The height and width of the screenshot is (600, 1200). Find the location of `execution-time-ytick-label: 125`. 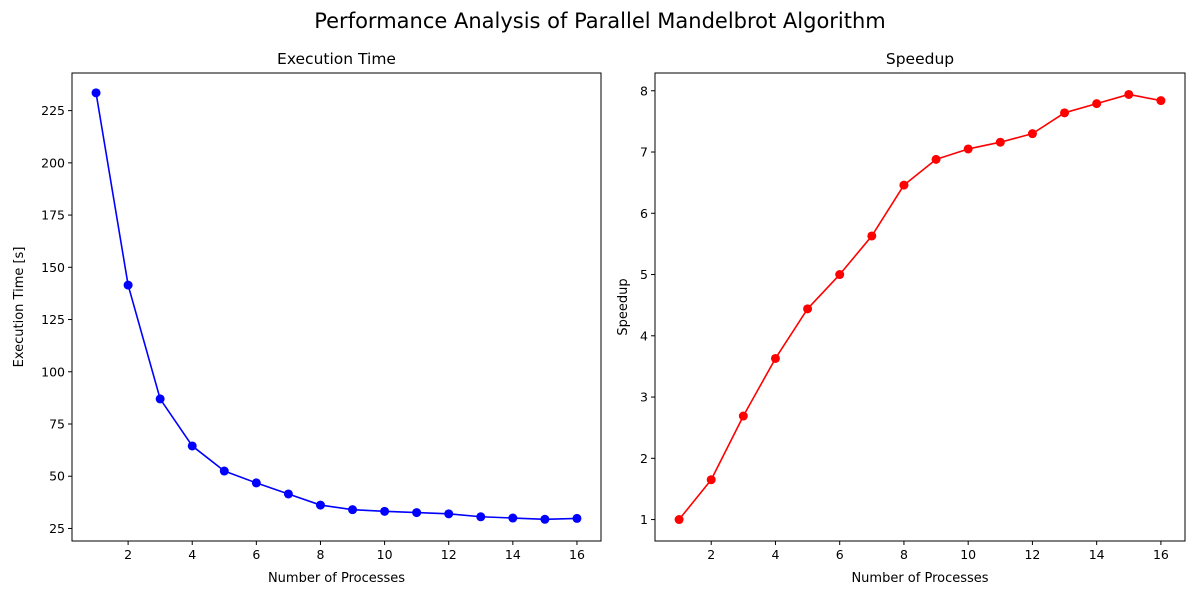

execution-time-ytick-label: 125 is located at coordinates (53, 319).